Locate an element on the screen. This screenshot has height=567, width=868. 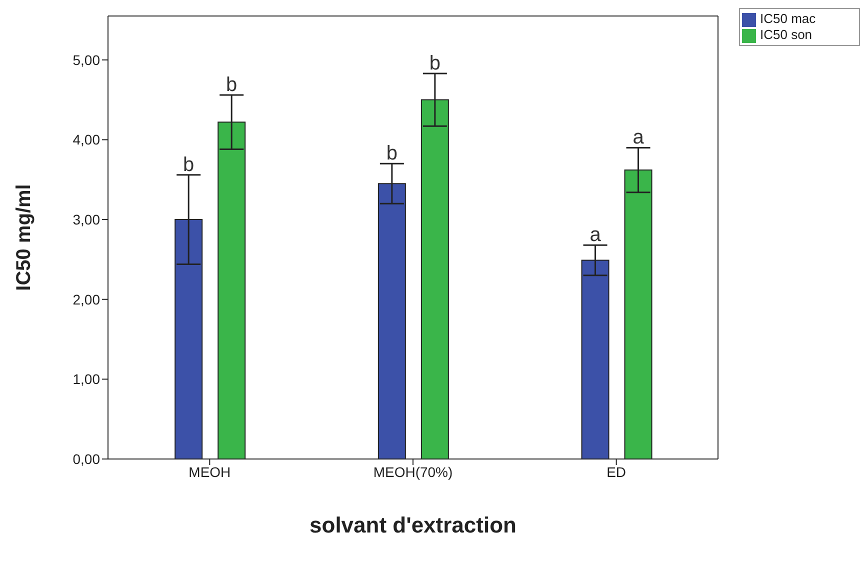
y-tick-label: 4,00 is located at coordinates (86, 140).